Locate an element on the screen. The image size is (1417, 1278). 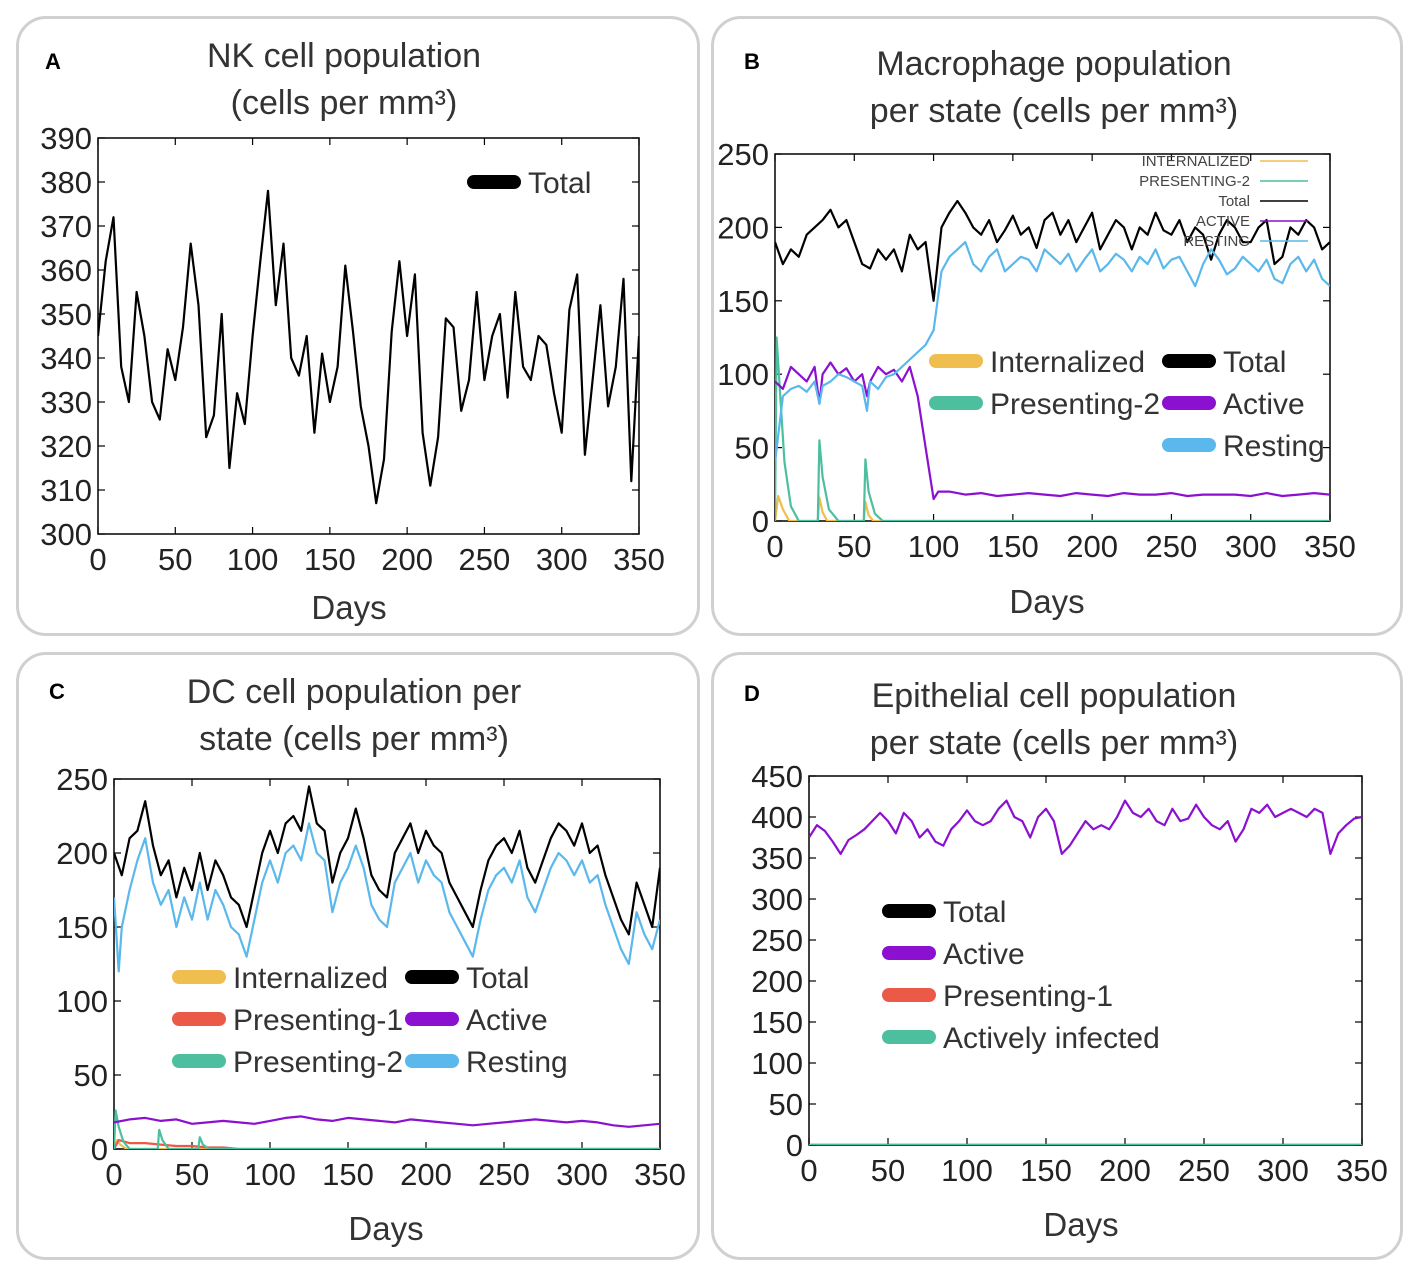
series-line-resting is located at coordinates (387, 897).